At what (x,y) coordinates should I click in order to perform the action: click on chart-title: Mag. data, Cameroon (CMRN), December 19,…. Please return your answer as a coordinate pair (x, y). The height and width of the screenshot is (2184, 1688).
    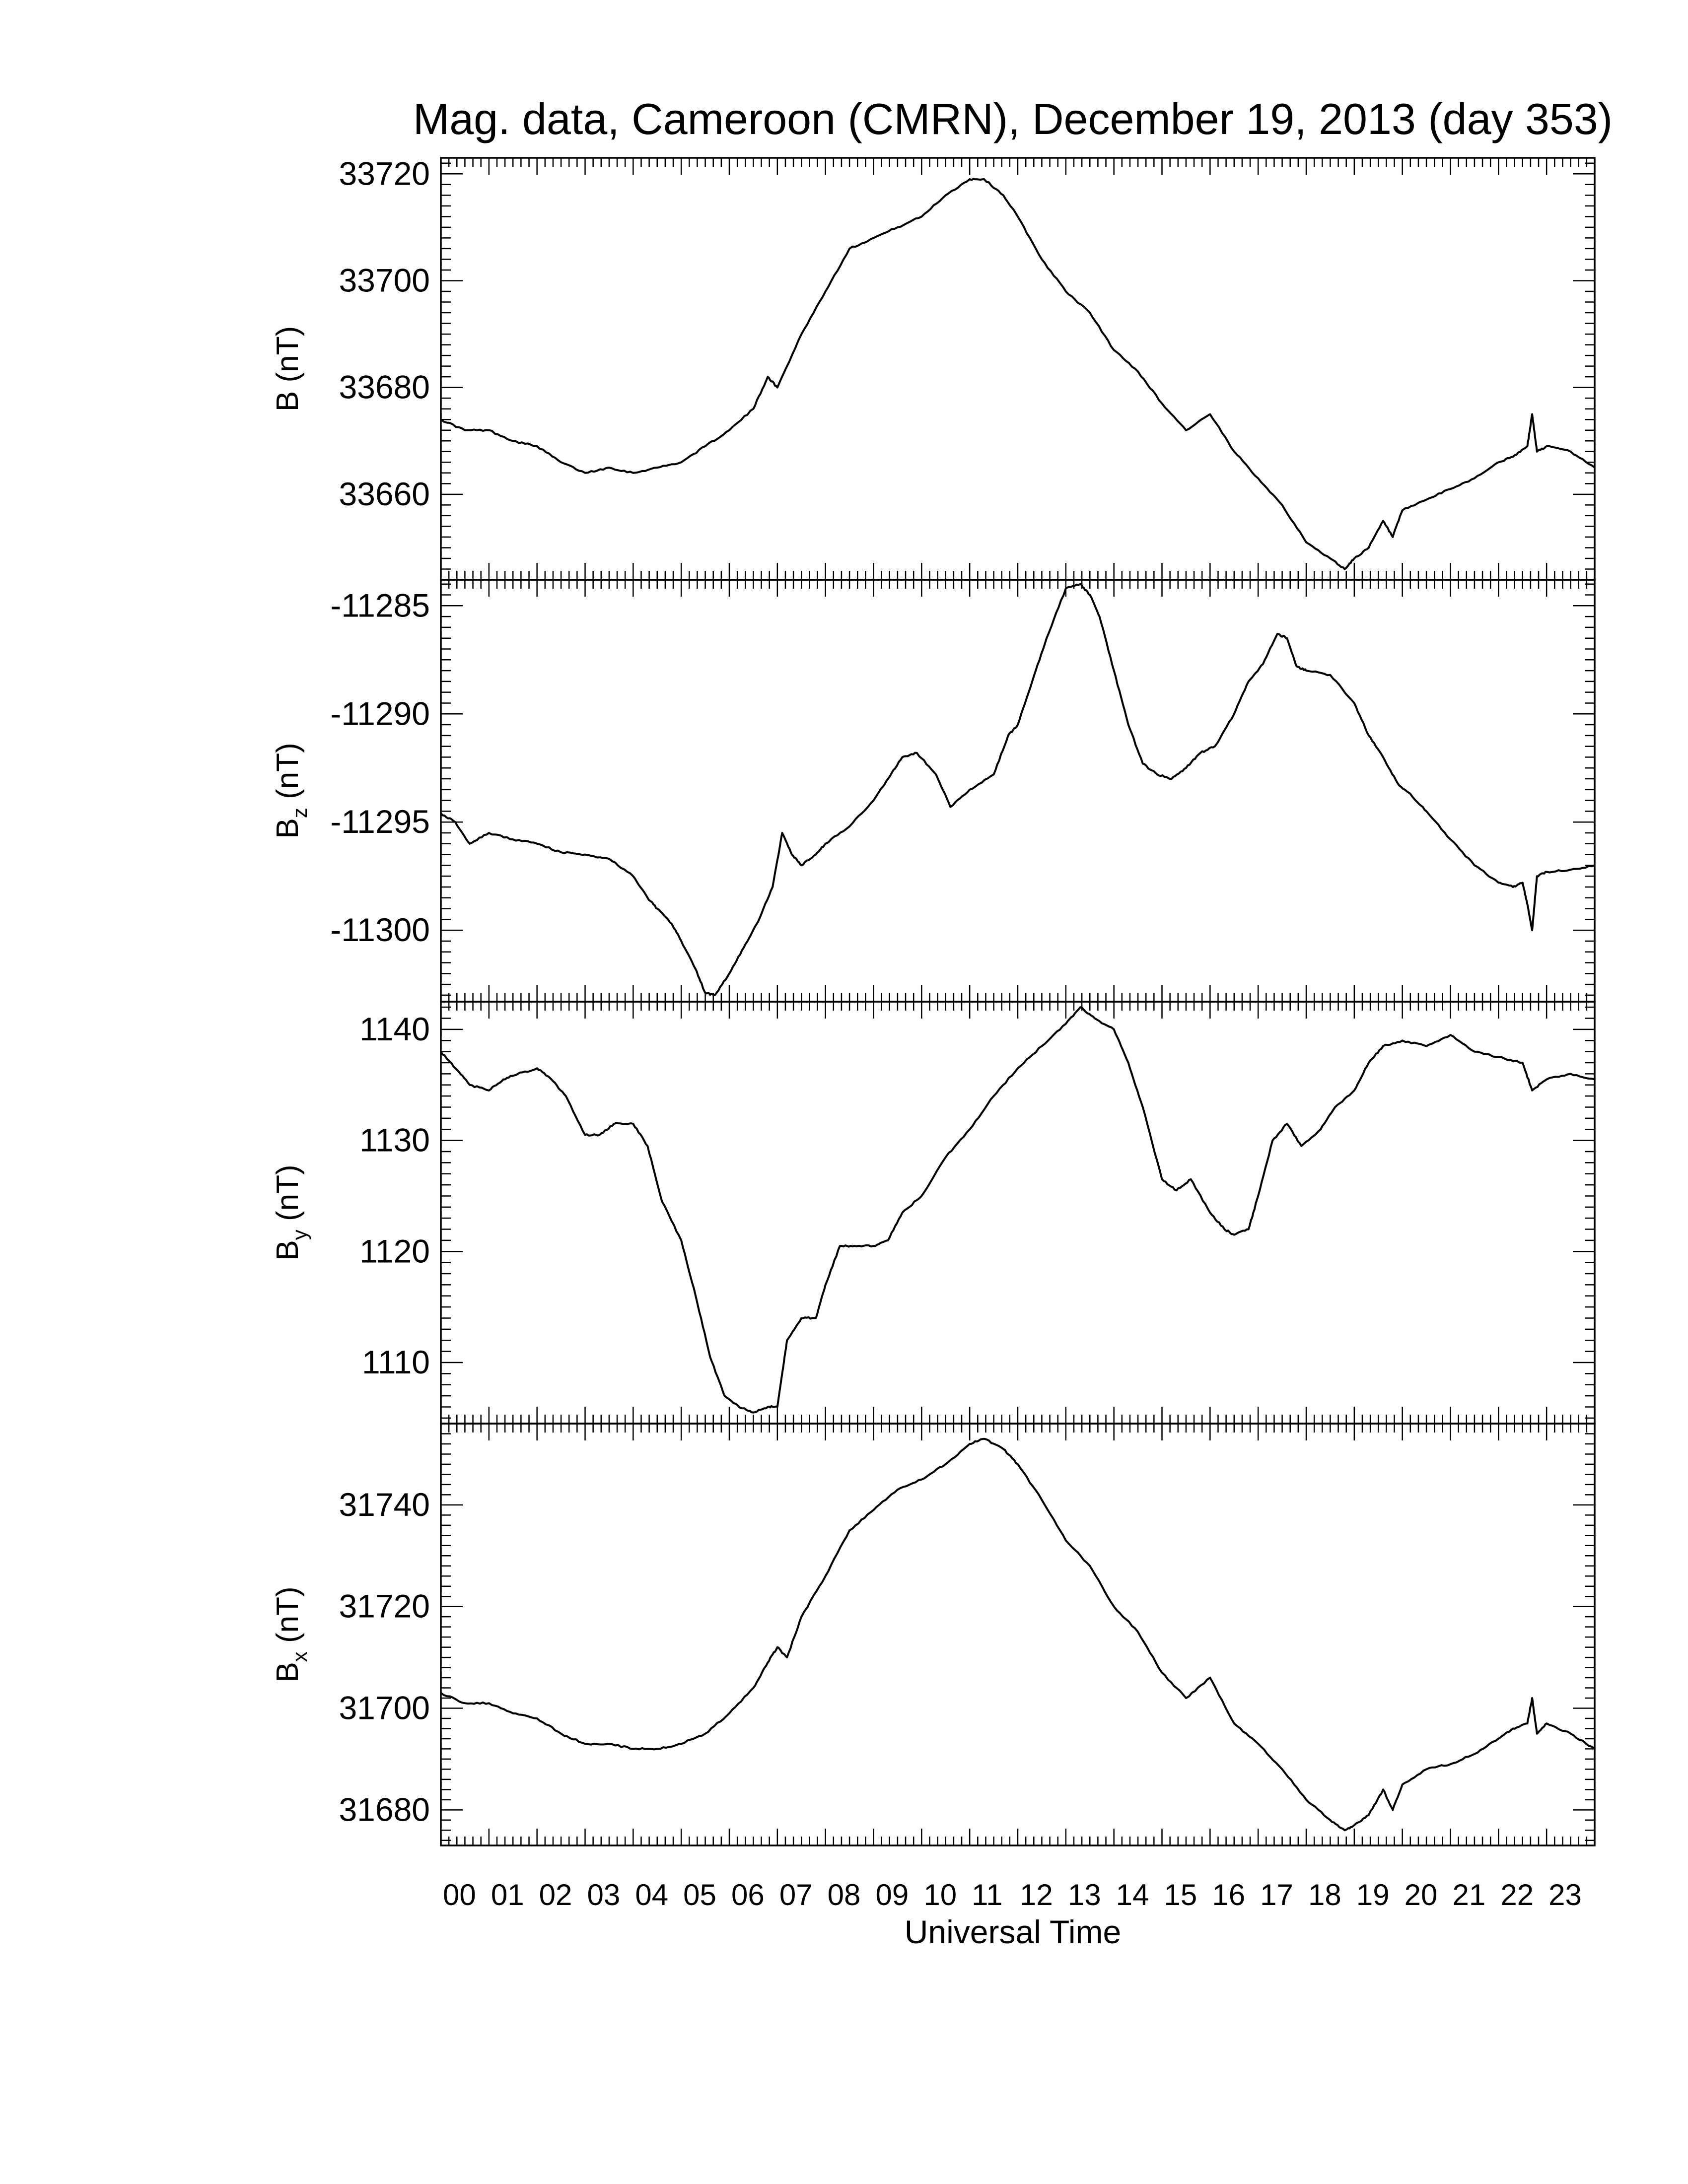
    Looking at the image, I should click on (1013, 118).